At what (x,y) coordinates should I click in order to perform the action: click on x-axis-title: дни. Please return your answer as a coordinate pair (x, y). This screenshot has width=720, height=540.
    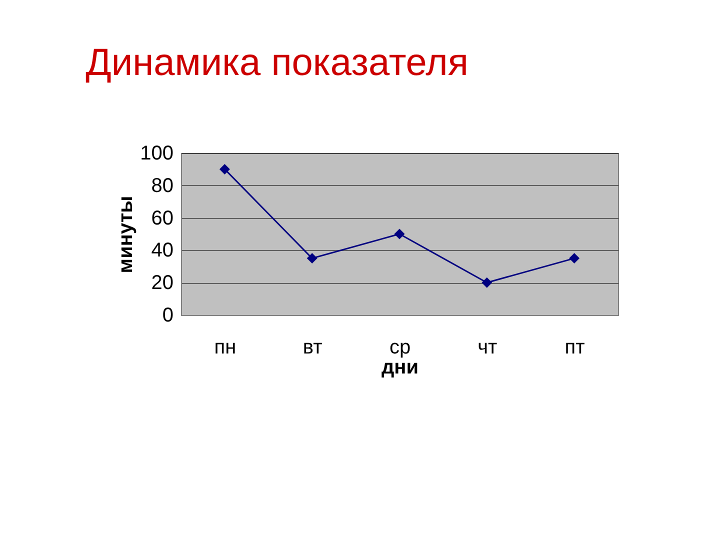
    Looking at the image, I should click on (400, 367).